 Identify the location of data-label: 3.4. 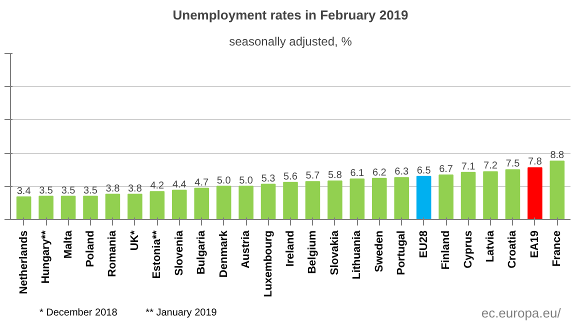
(24, 191).